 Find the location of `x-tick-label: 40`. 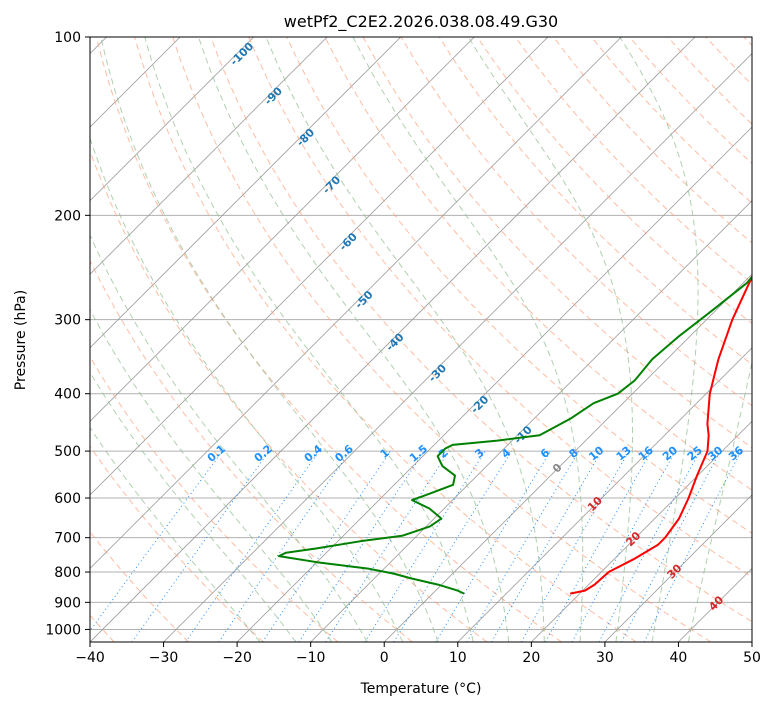

x-tick-label: 40 is located at coordinates (679, 658).